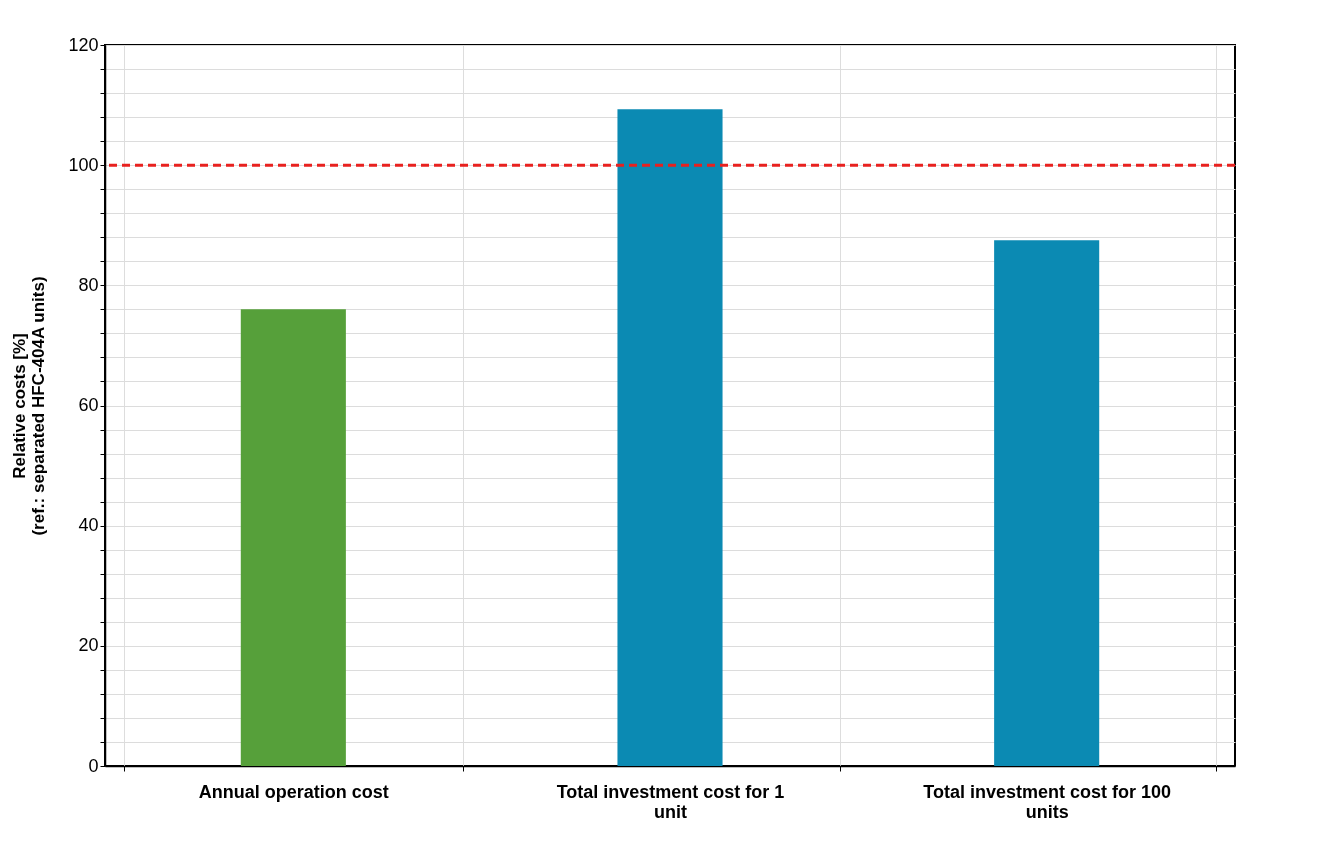 The height and width of the screenshot is (854, 1337). Describe the element at coordinates (1047, 801) in the screenshot. I see `x-tick-label: Total investment cost for 100 units` at that location.